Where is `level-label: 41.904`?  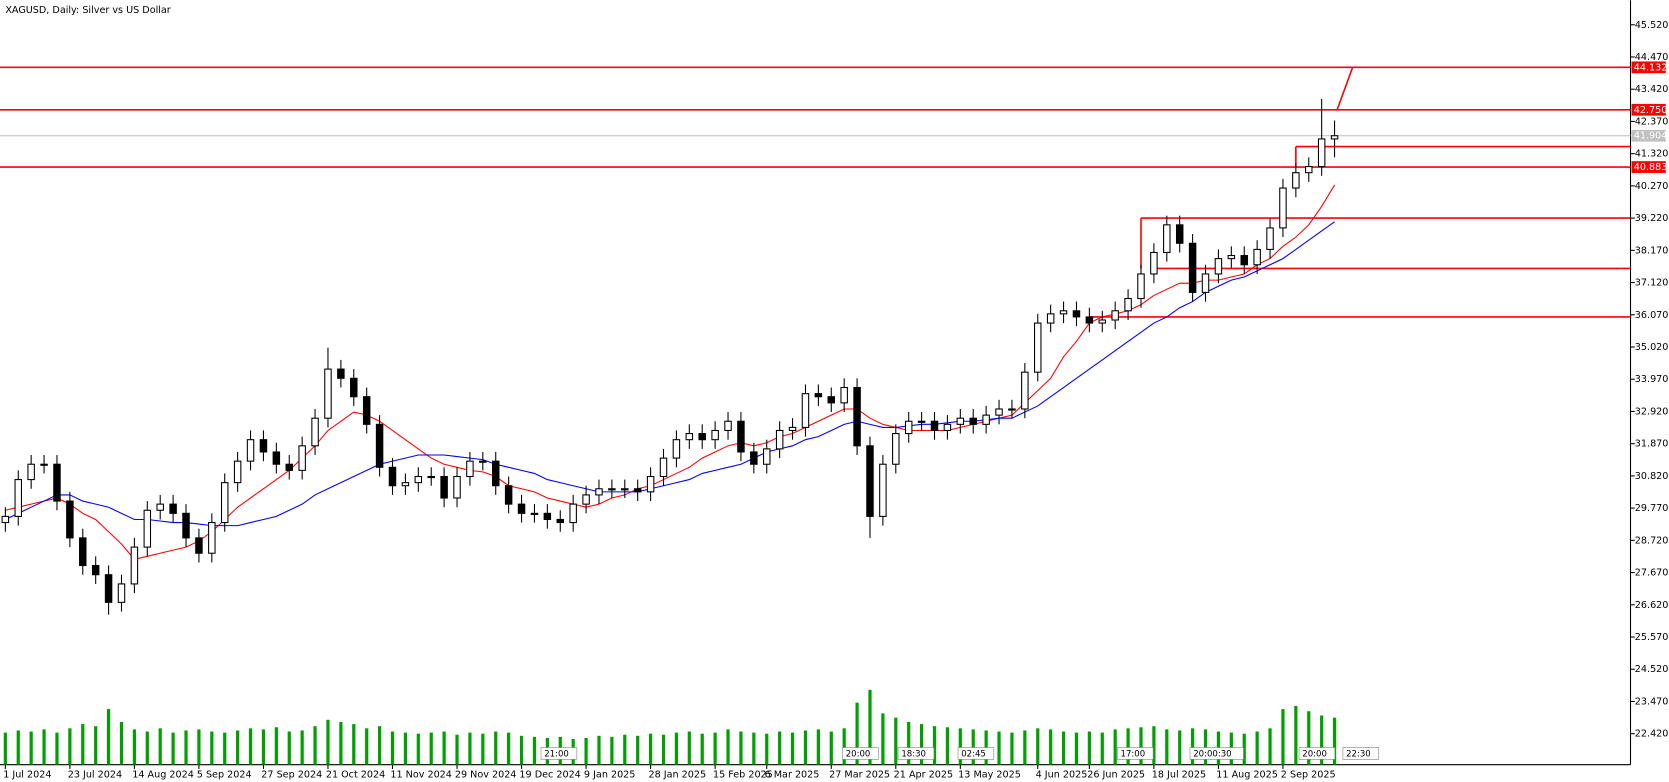 level-label: 41.904 is located at coordinates (1651, 136).